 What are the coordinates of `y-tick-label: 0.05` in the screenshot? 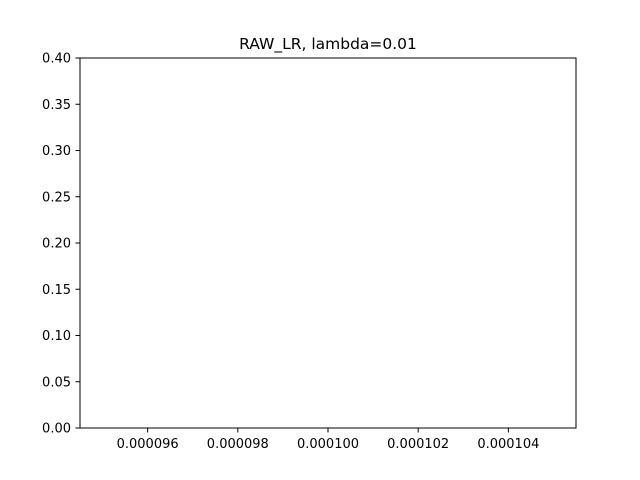 It's located at (56, 382).